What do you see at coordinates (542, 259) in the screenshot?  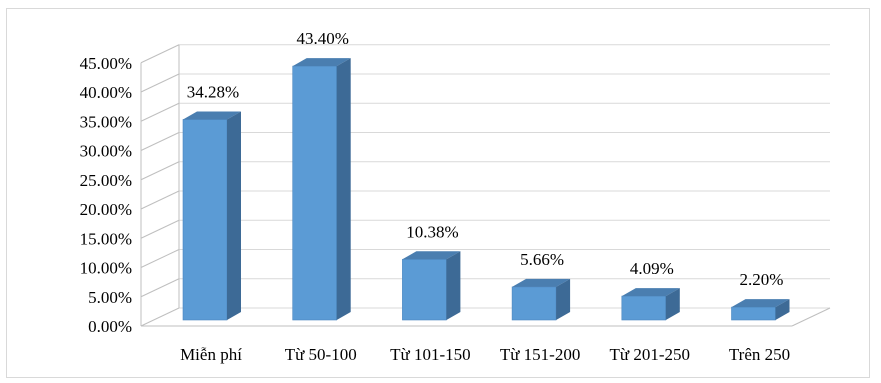 I see `data-label: 5.66%` at bounding box center [542, 259].